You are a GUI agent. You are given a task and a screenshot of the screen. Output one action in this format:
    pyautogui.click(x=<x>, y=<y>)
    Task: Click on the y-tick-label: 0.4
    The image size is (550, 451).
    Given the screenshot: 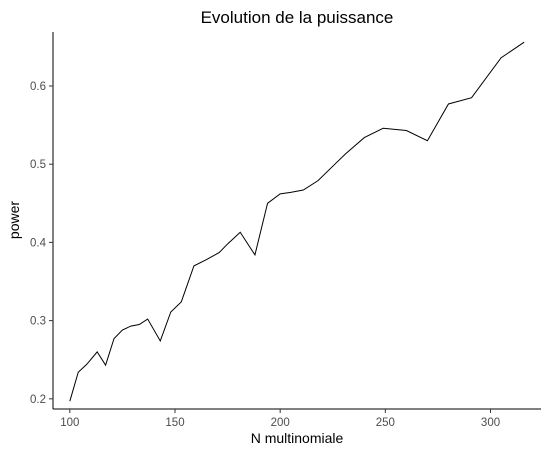 What is the action you would take?
    pyautogui.click(x=38, y=243)
    